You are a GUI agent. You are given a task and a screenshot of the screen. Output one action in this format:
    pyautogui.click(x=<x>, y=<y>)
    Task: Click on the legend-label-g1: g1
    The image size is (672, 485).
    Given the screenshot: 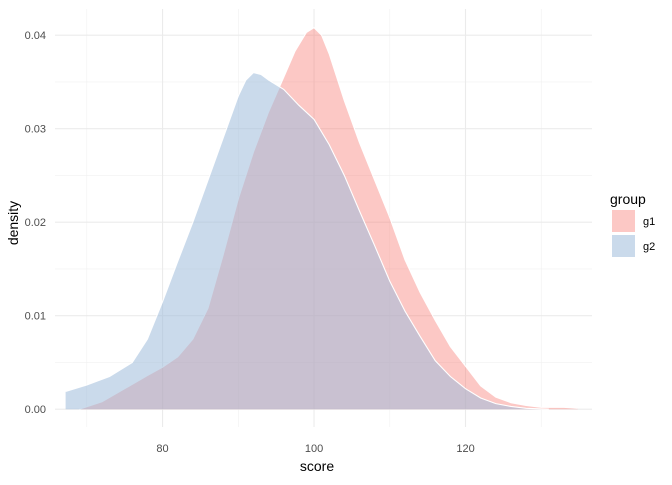 What is the action you would take?
    pyautogui.click(x=649, y=222)
    